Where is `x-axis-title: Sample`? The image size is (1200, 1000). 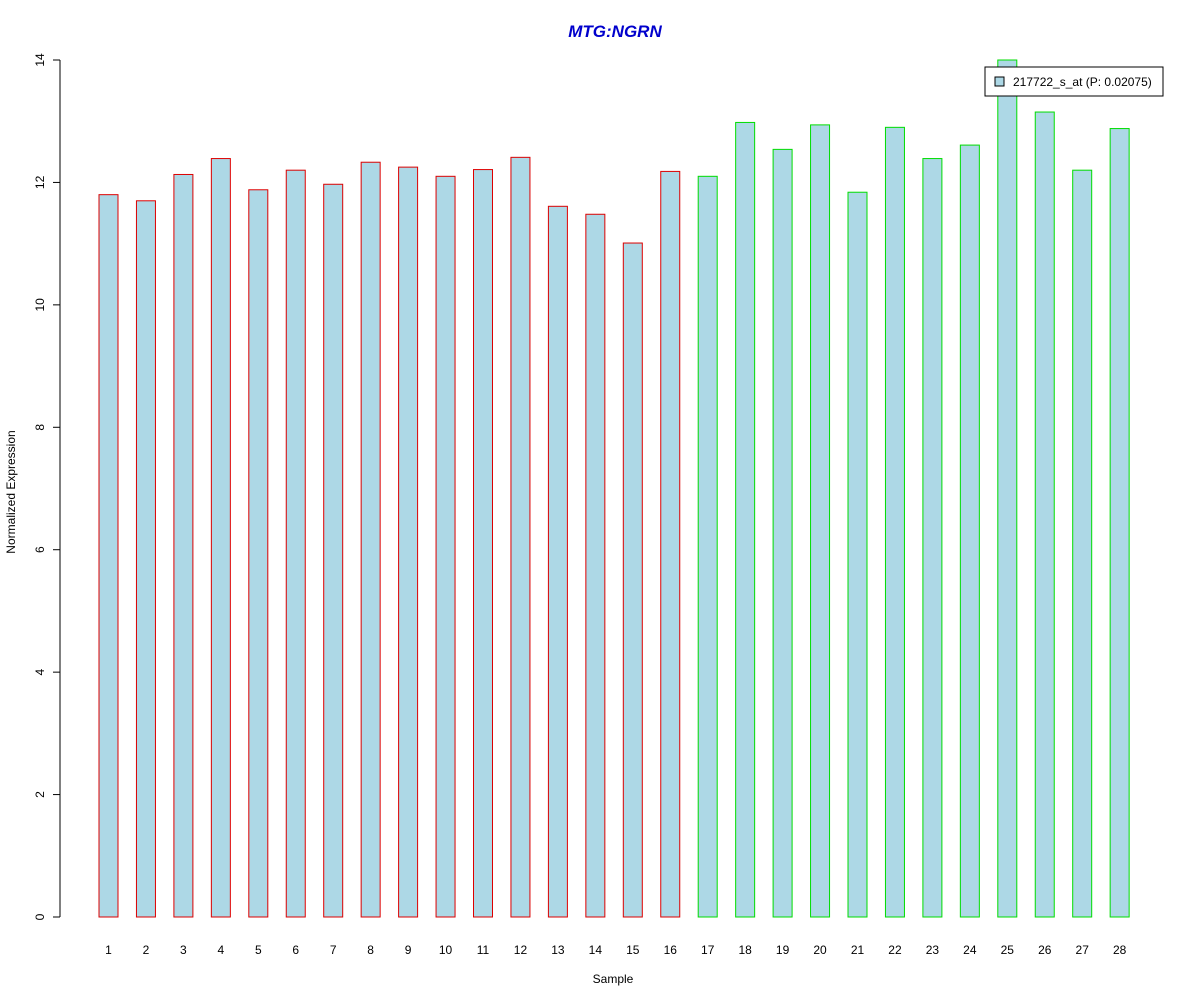 x-axis-title: Sample is located at coordinates (613, 979).